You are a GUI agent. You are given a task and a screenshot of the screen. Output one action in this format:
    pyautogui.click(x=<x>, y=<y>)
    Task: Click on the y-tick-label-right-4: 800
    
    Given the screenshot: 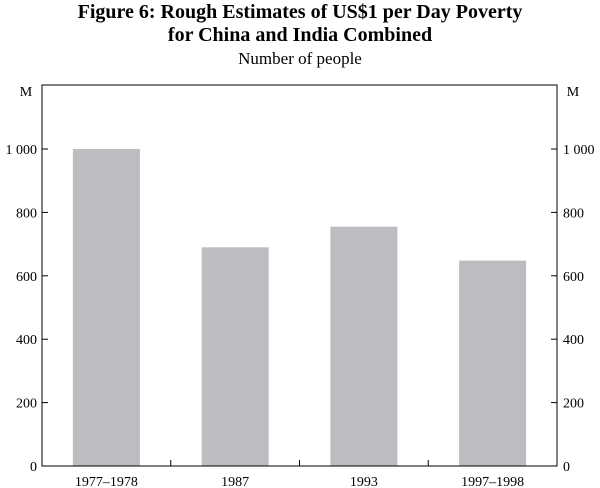 What is the action you would take?
    pyautogui.click(x=573, y=213)
    